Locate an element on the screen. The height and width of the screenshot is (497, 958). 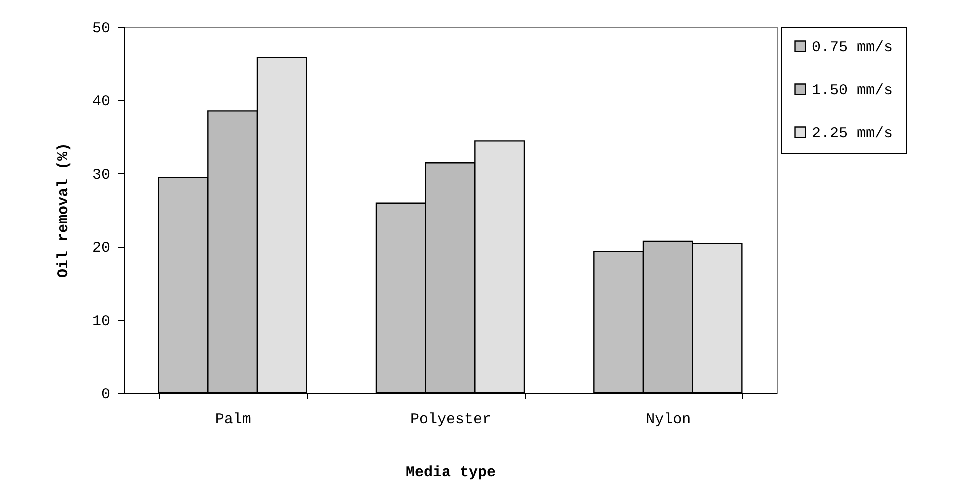
x-axis-title: Media type is located at coordinates (451, 473).